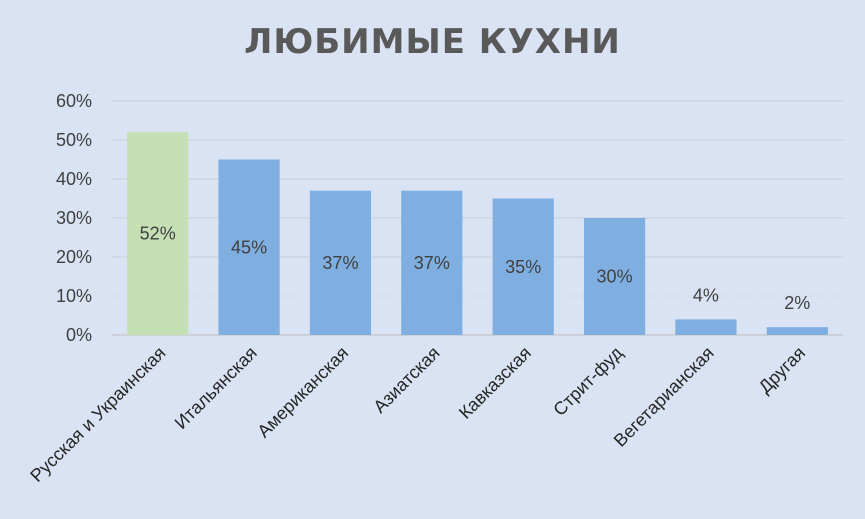  I want to click on y-tick-label: 50%, so click(74, 140).